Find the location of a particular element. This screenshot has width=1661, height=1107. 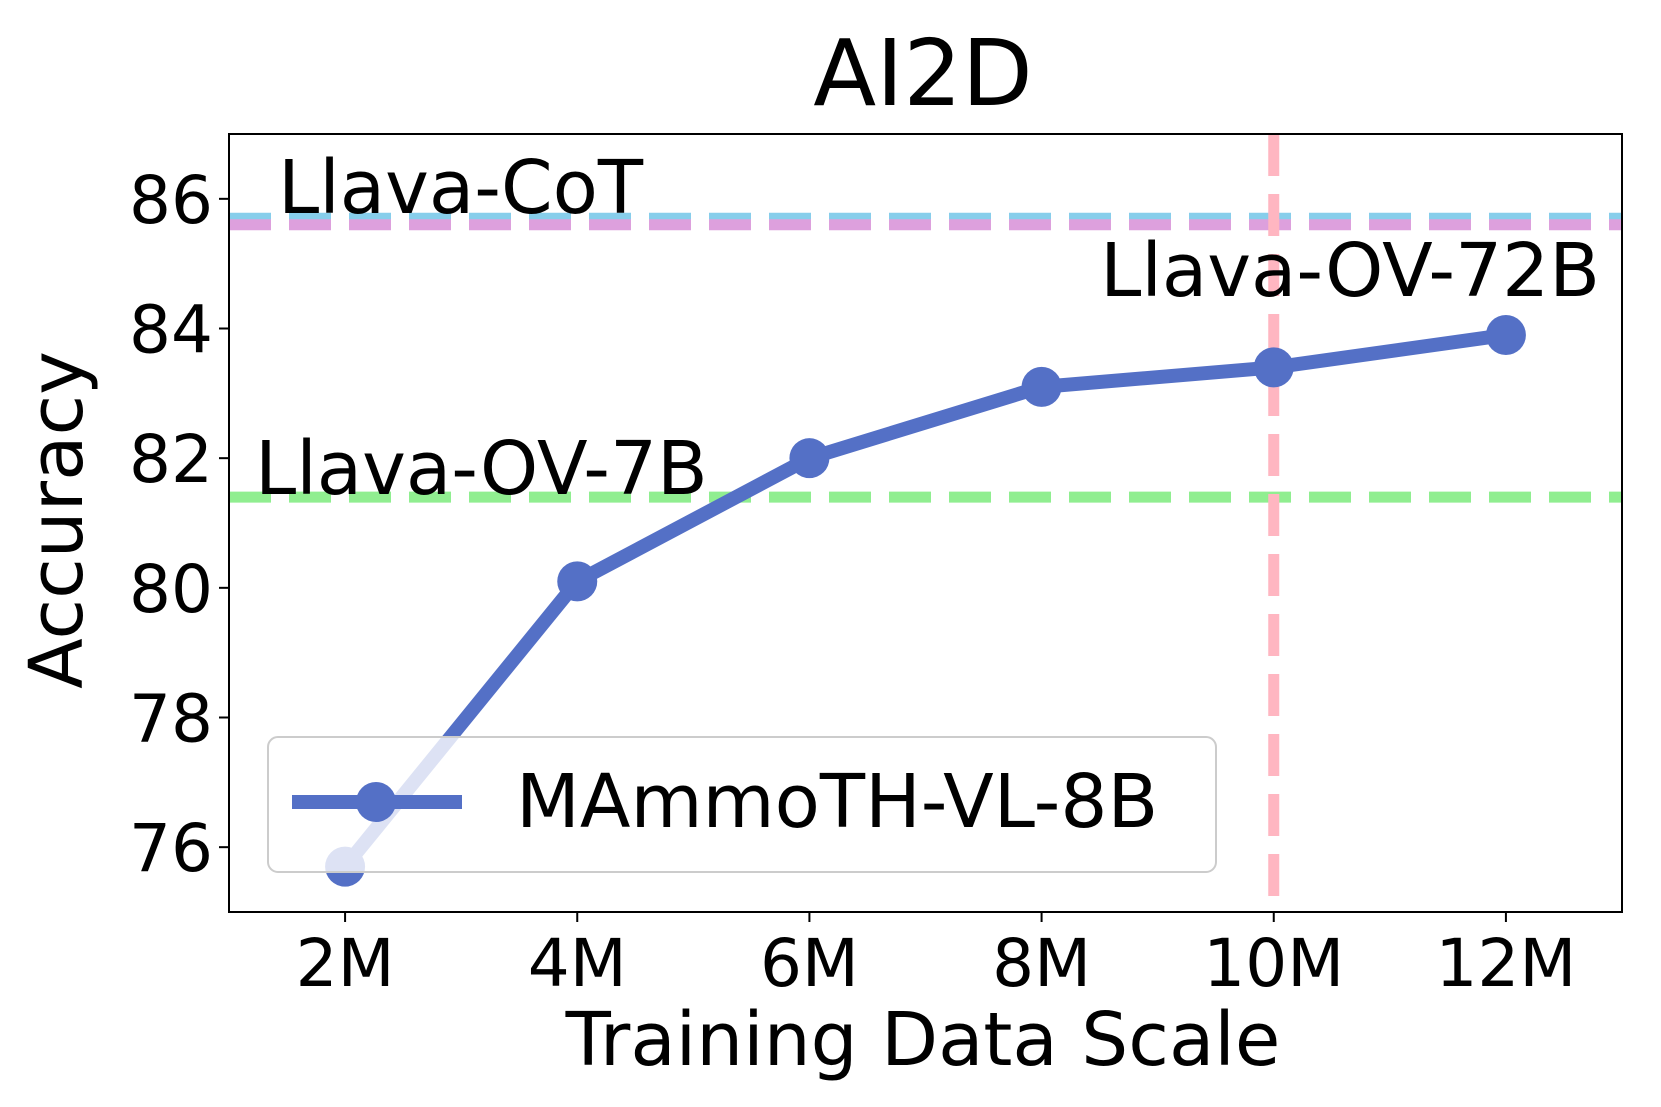

ref-label-llava-ov-72b: Llava-OV-72B is located at coordinates (1350, 271).